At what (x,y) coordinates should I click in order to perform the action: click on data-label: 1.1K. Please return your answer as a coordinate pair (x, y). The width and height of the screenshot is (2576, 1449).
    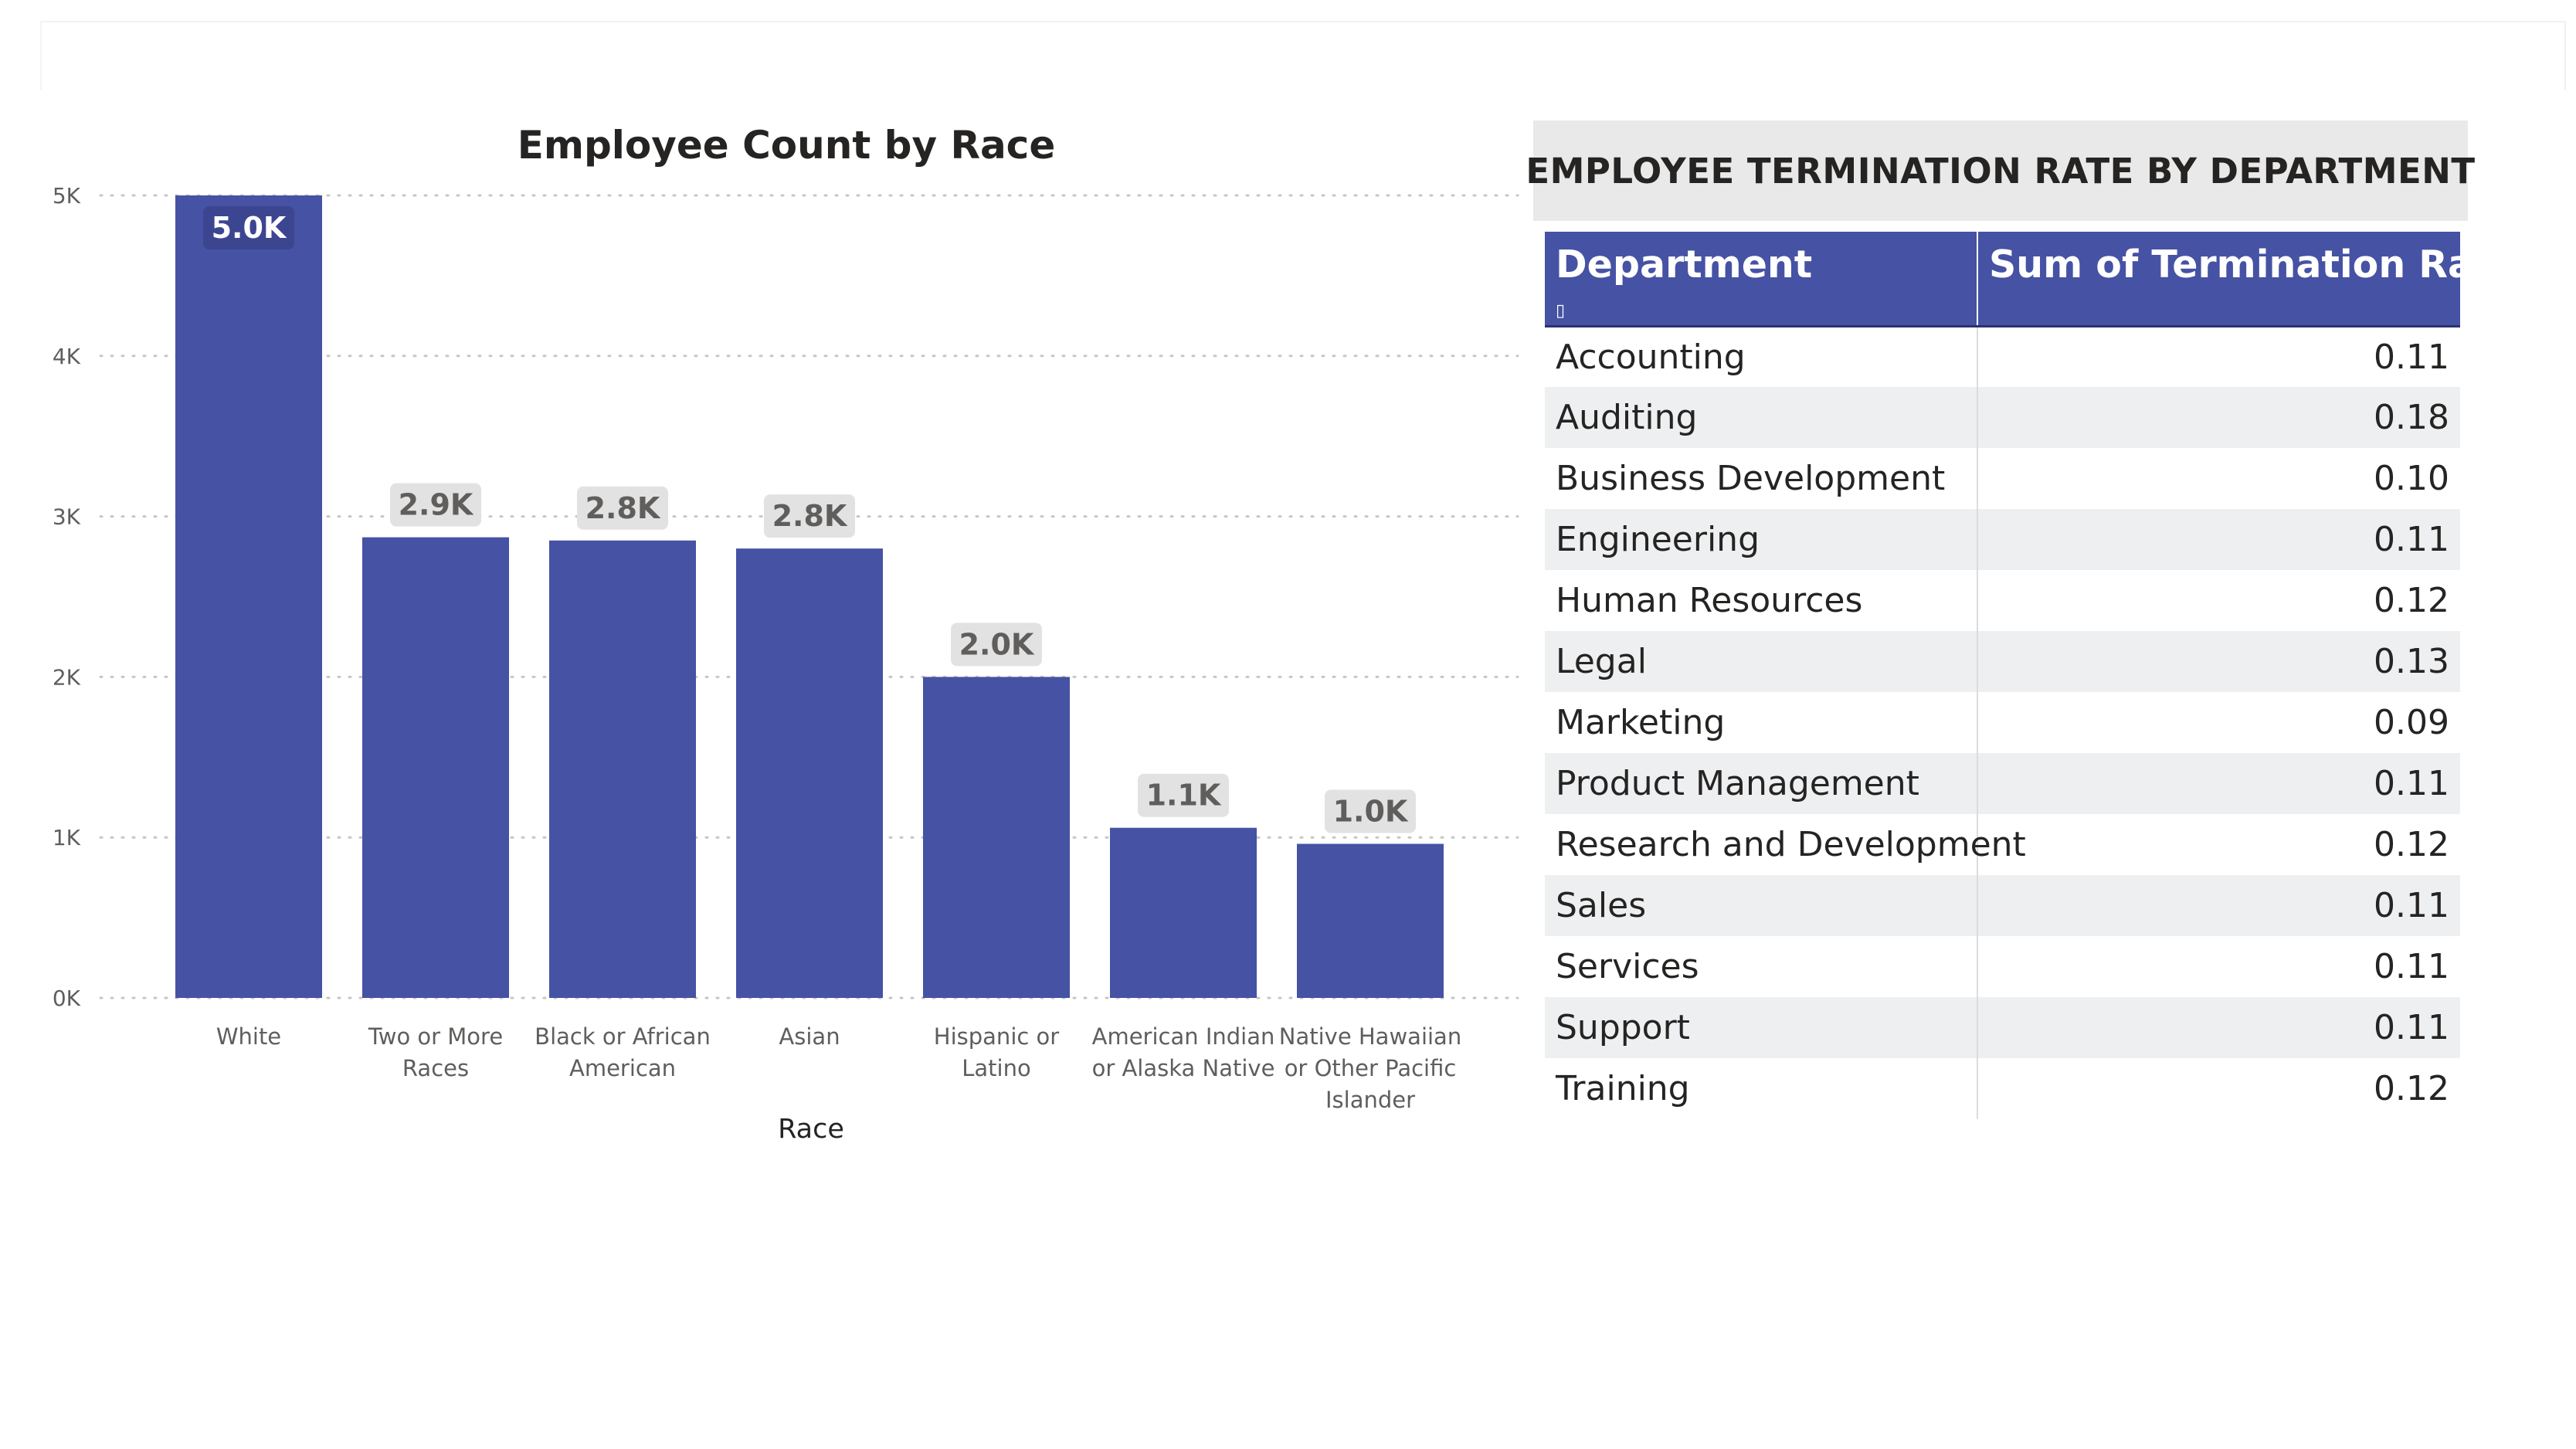
    Looking at the image, I should click on (1184, 796).